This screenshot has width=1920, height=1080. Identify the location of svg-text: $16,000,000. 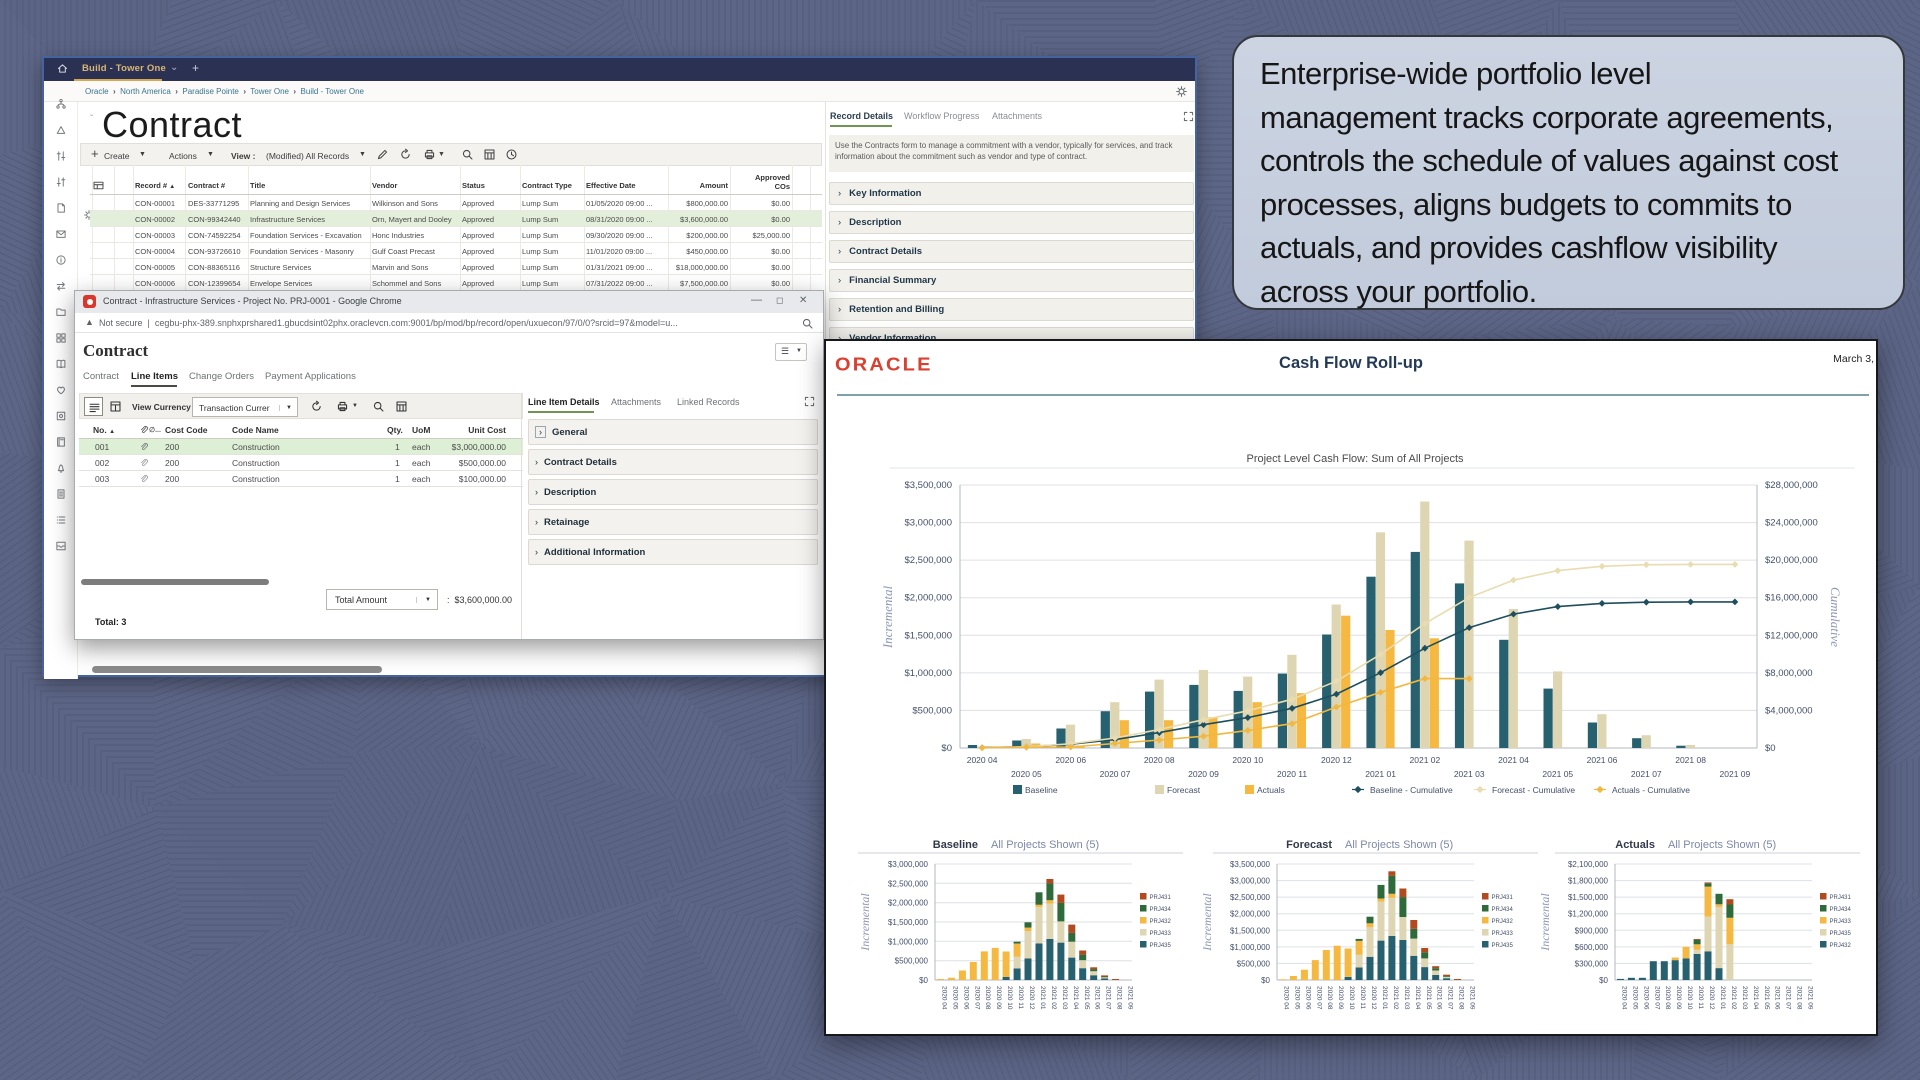
(1791, 598).